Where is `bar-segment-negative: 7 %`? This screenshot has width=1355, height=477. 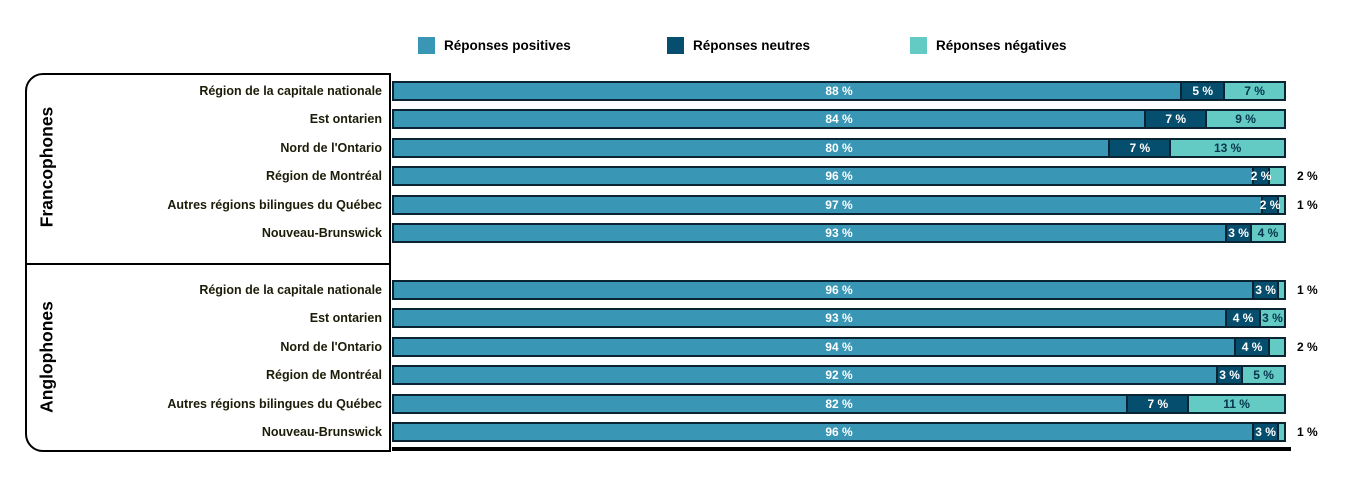 bar-segment-negative: 7 % is located at coordinates (1254, 91).